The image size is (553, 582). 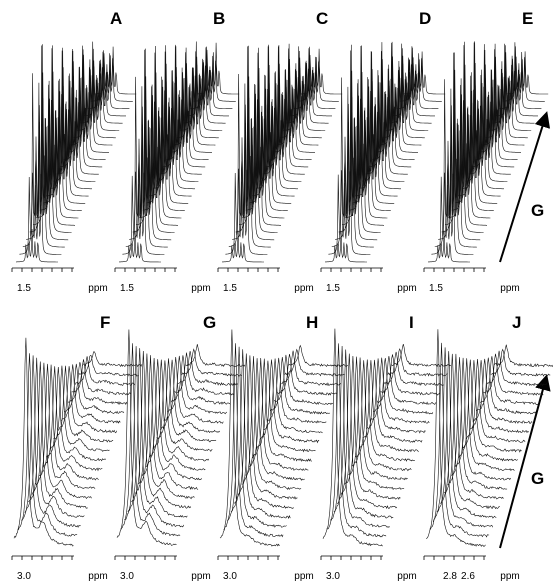 I want to click on panel-label: G, so click(x=209, y=322).